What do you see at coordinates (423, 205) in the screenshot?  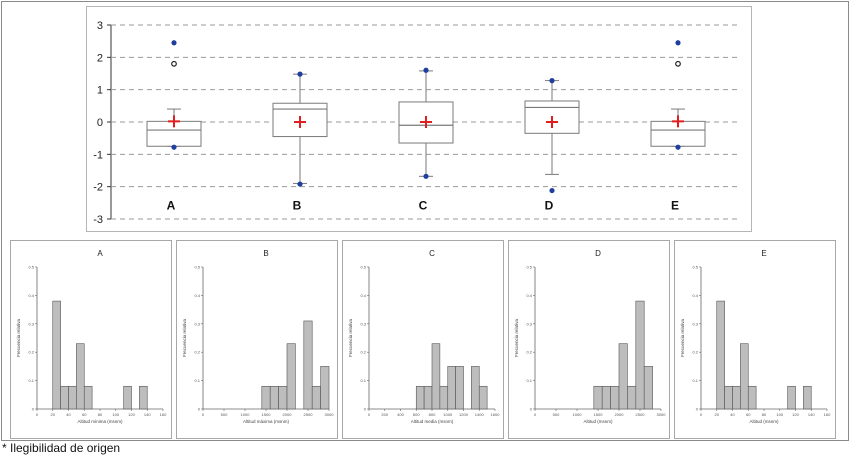 I see `category-label: C` at bounding box center [423, 205].